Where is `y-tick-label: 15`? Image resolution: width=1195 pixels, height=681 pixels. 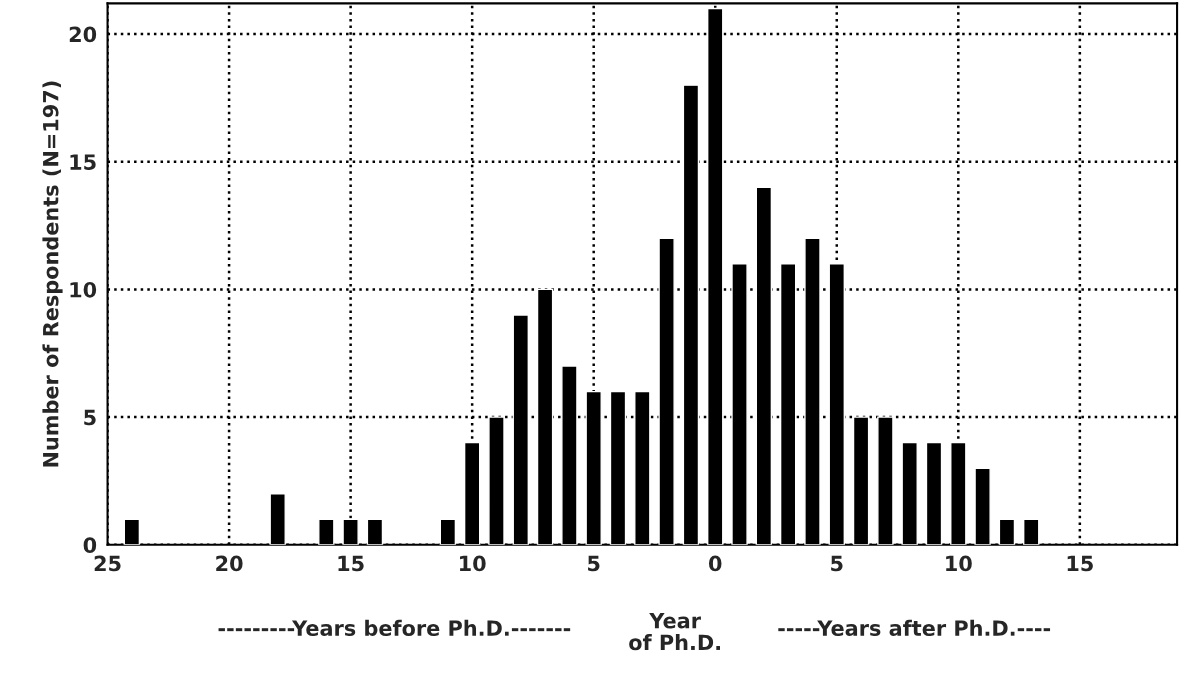 y-tick-label: 15 is located at coordinates (83, 162).